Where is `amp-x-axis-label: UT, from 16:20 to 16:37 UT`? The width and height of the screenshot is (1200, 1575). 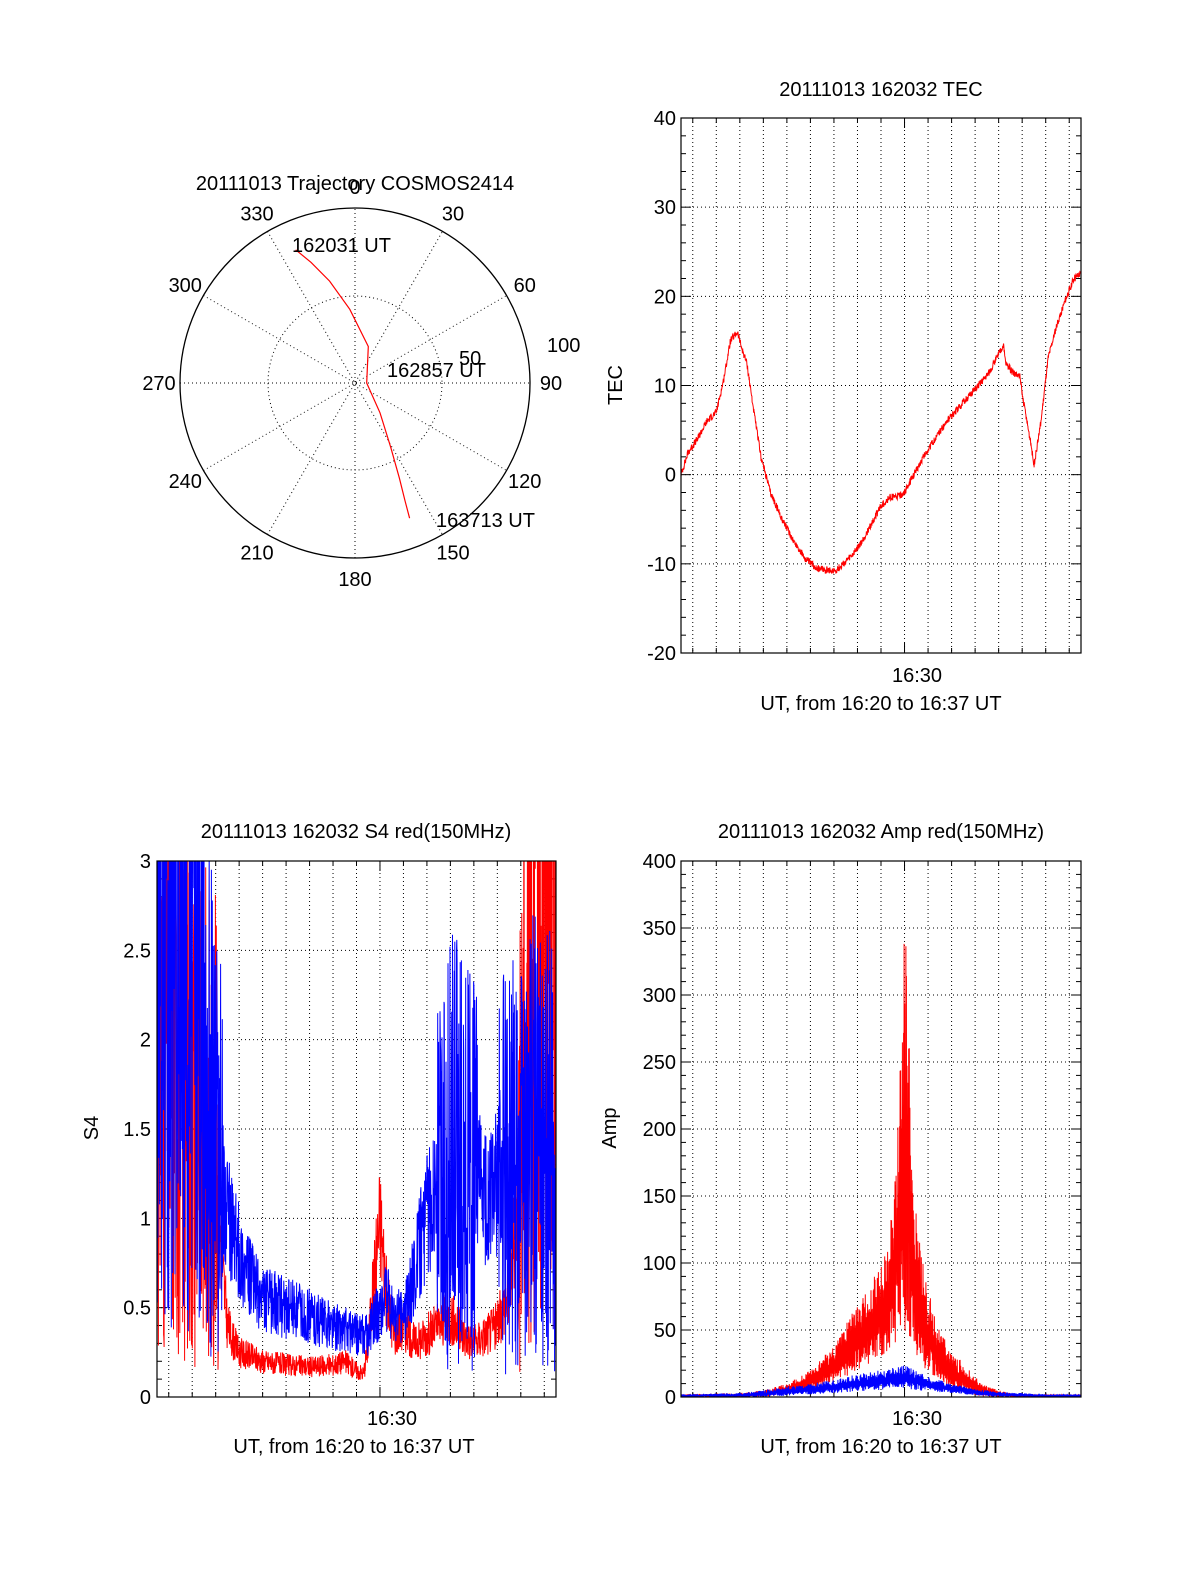
amp-x-axis-label: UT, from 16:20 to 16:37 UT is located at coordinates (880, 1447).